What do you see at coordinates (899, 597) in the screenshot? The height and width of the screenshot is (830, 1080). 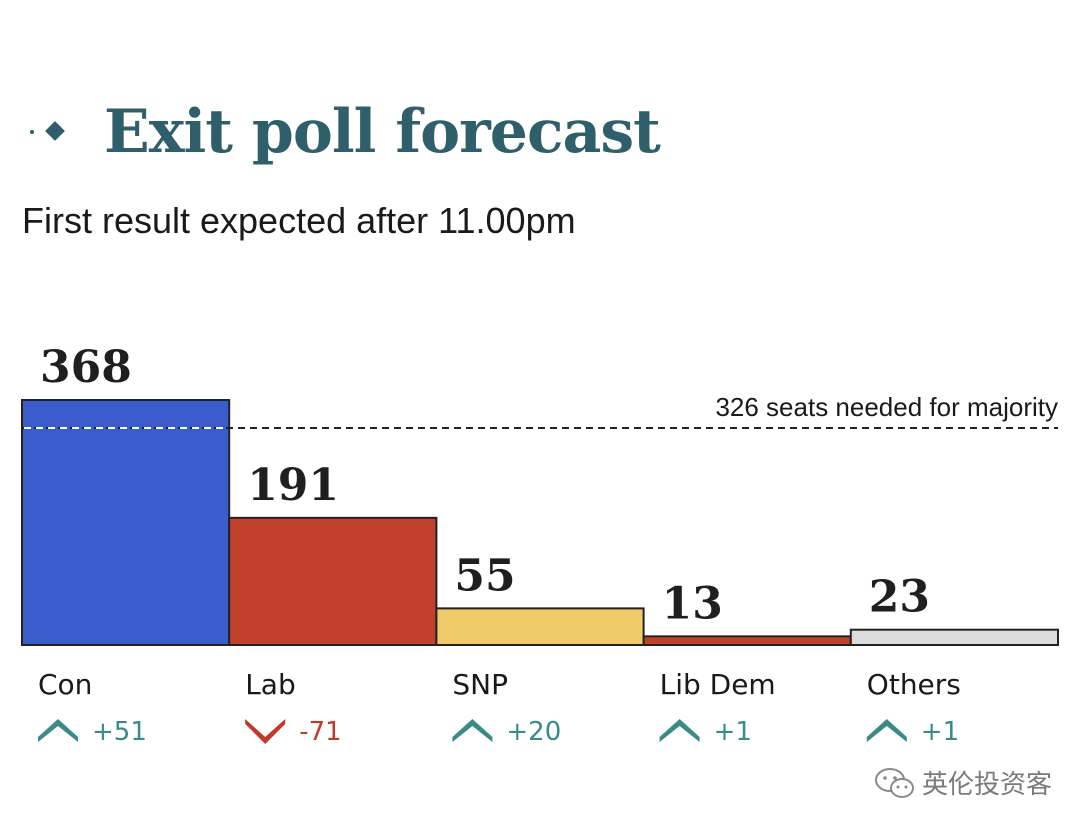 I see `value-label-others: 23` at bounding box center [899, 597].